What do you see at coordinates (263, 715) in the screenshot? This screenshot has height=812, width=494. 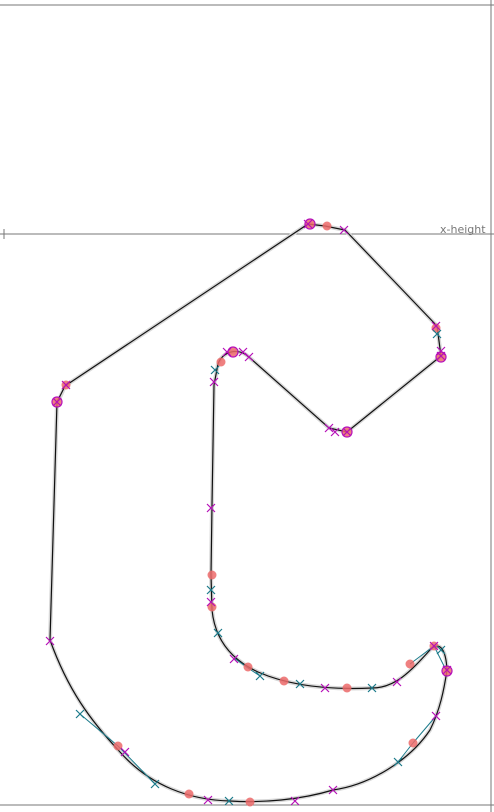 I see `handle-lines` at bounding box center [263, 715].